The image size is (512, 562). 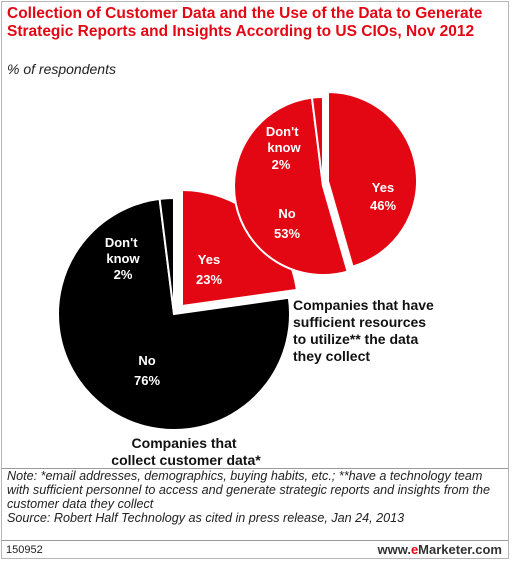 What do you see at coordinates (186, 451) in the screenshot?
I see `left-pie-caption: Companies that collect customer data*` at bounding box center [186, 451].